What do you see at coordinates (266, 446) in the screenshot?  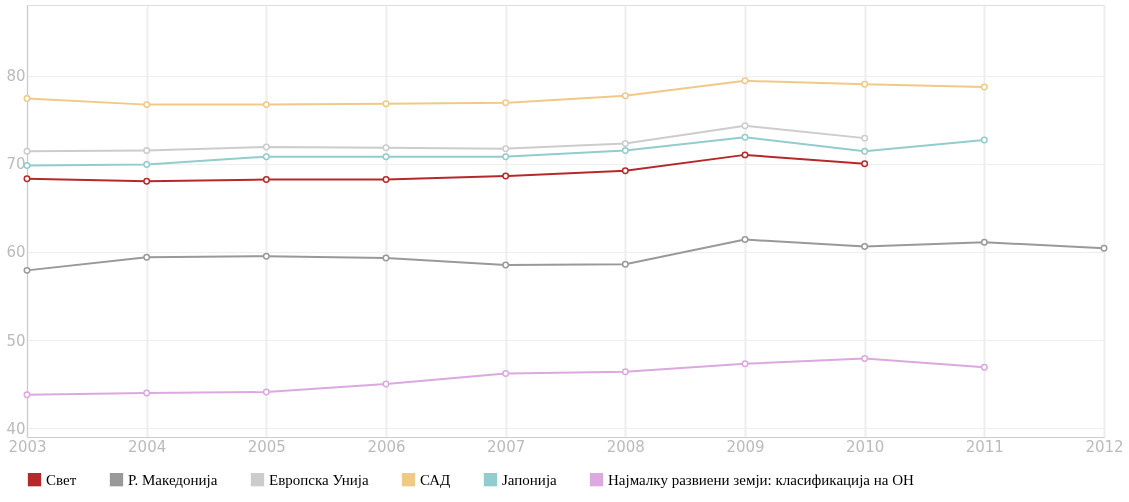 I see `x-tick-label: 2005` at bounding box center [266, 446].